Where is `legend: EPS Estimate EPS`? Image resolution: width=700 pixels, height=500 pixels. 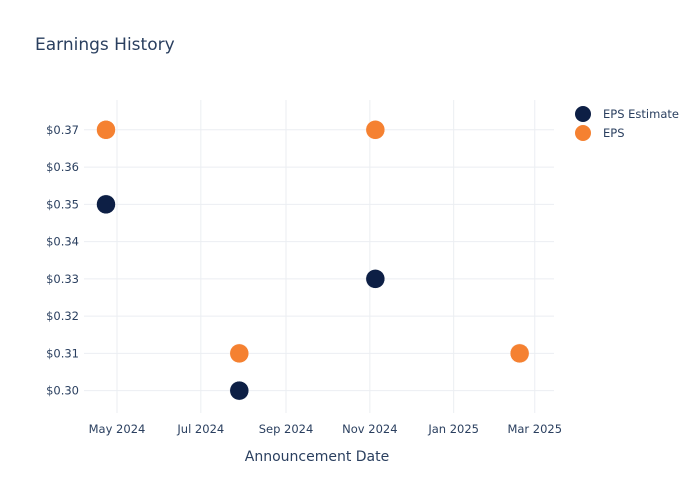 legend: EPS Estimate EPS is located at coordinates (627, 123).